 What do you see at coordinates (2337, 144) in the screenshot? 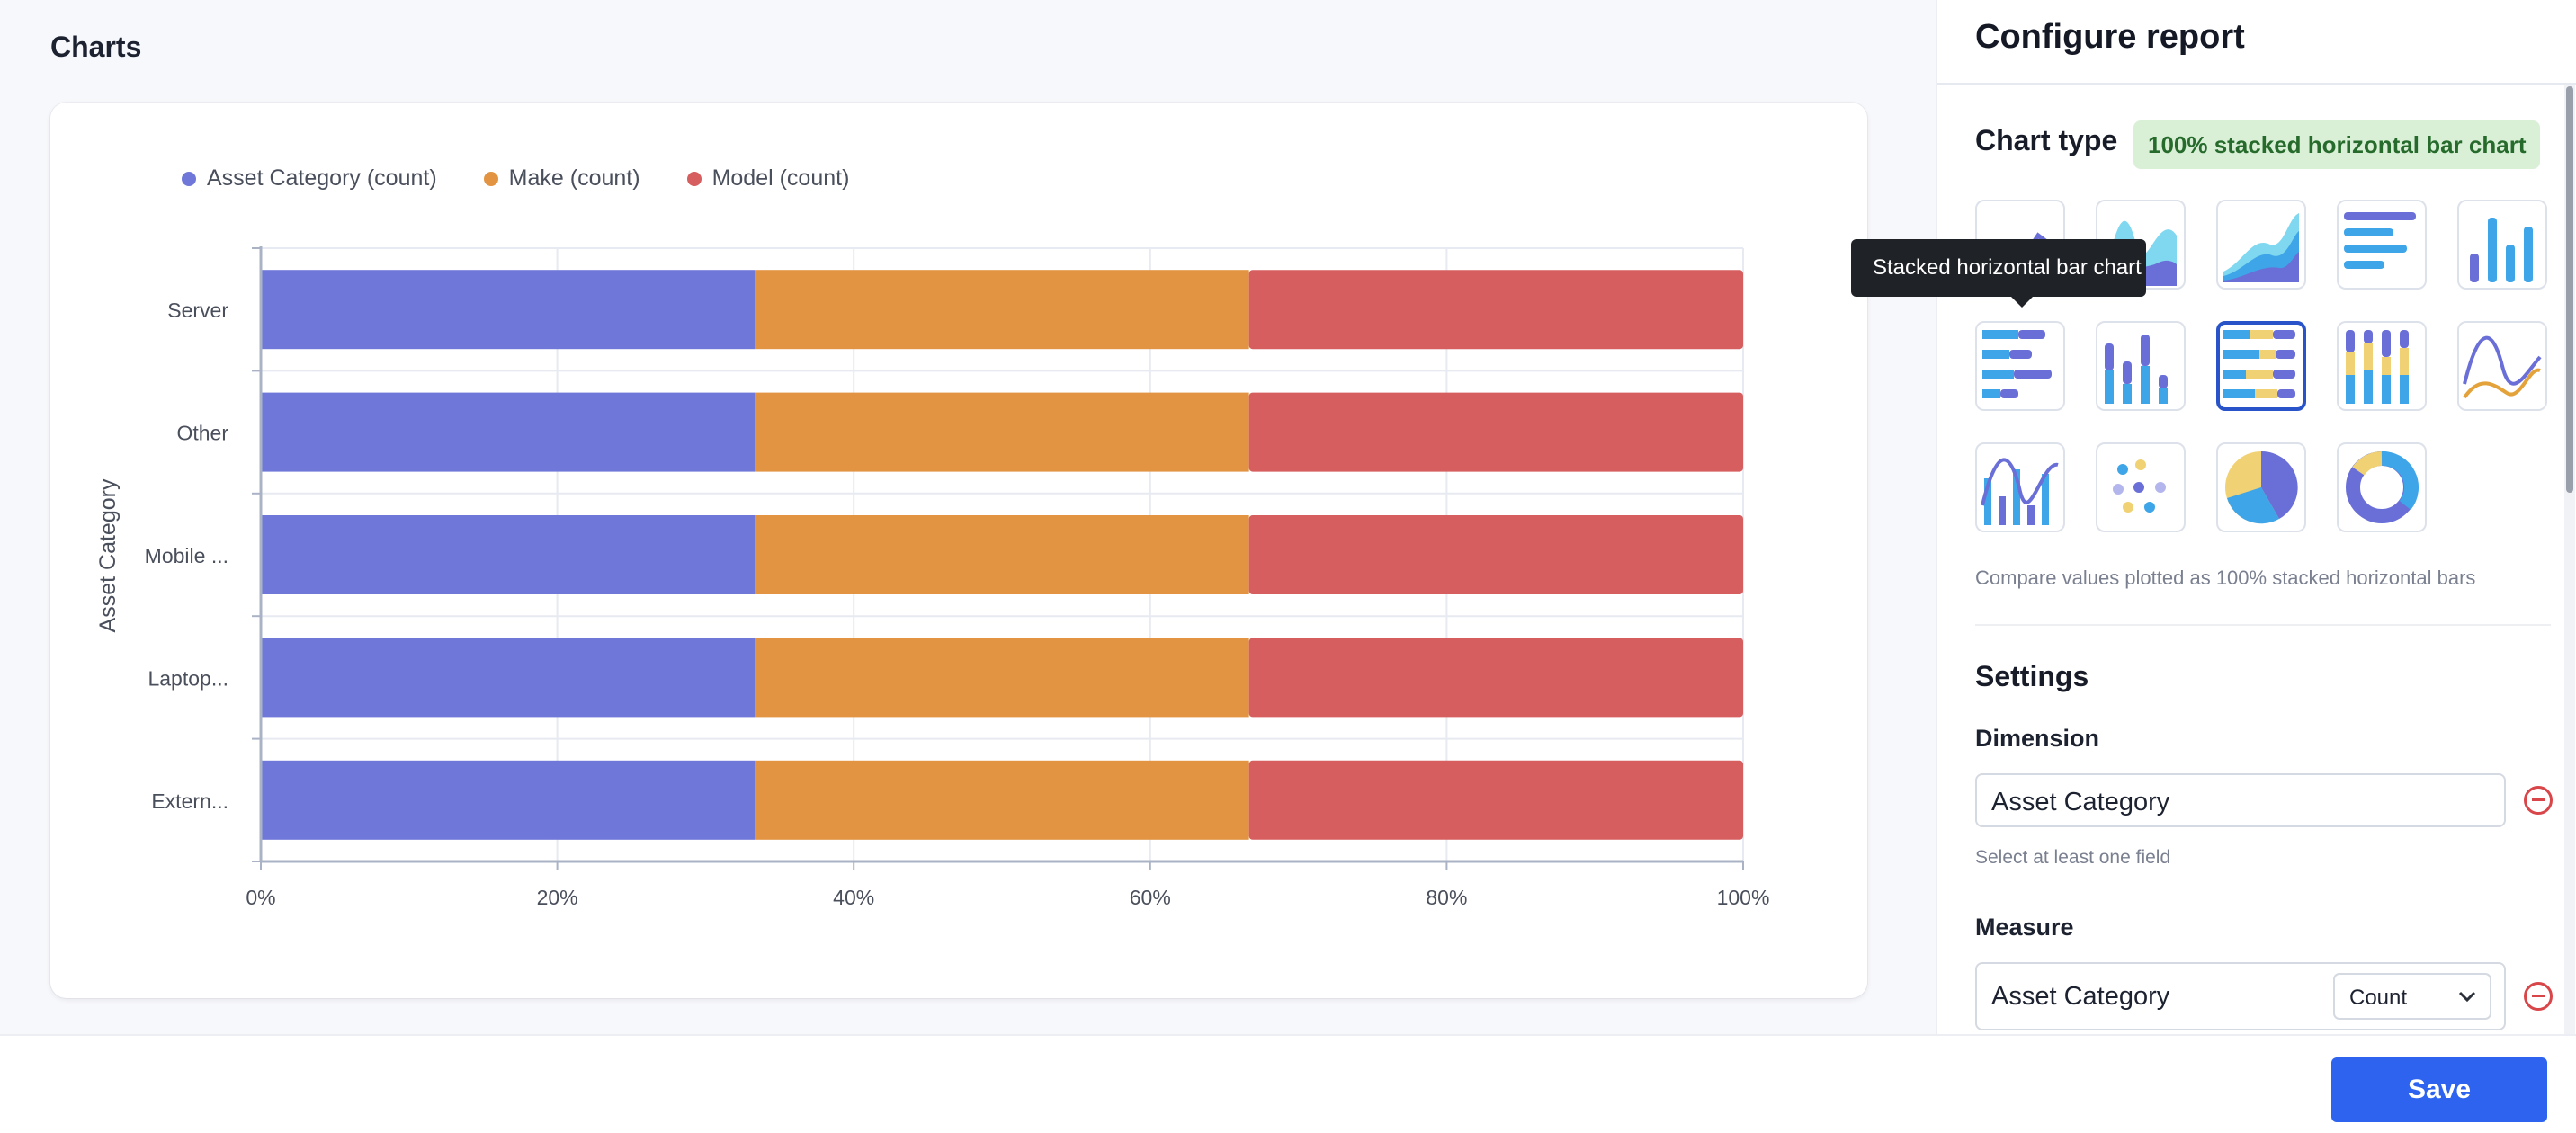
I see `selected-chart-type-badge: 100% stacked horizontal bar chart` at bounding box center [2337, 144].